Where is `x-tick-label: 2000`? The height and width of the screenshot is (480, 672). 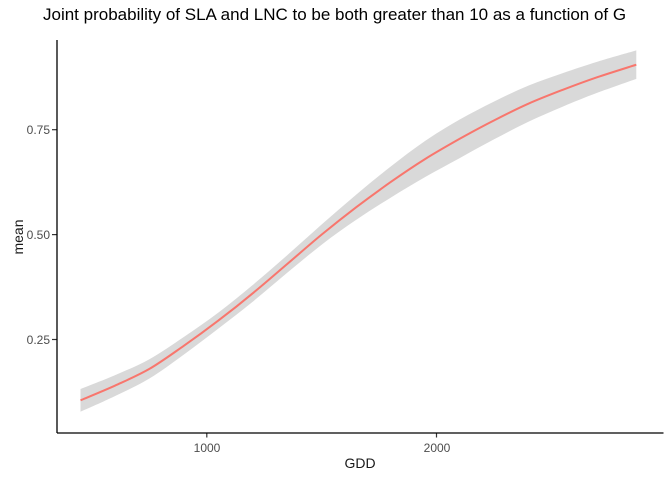 x-tick-label: 2000 is located at coordinates (437, 448).